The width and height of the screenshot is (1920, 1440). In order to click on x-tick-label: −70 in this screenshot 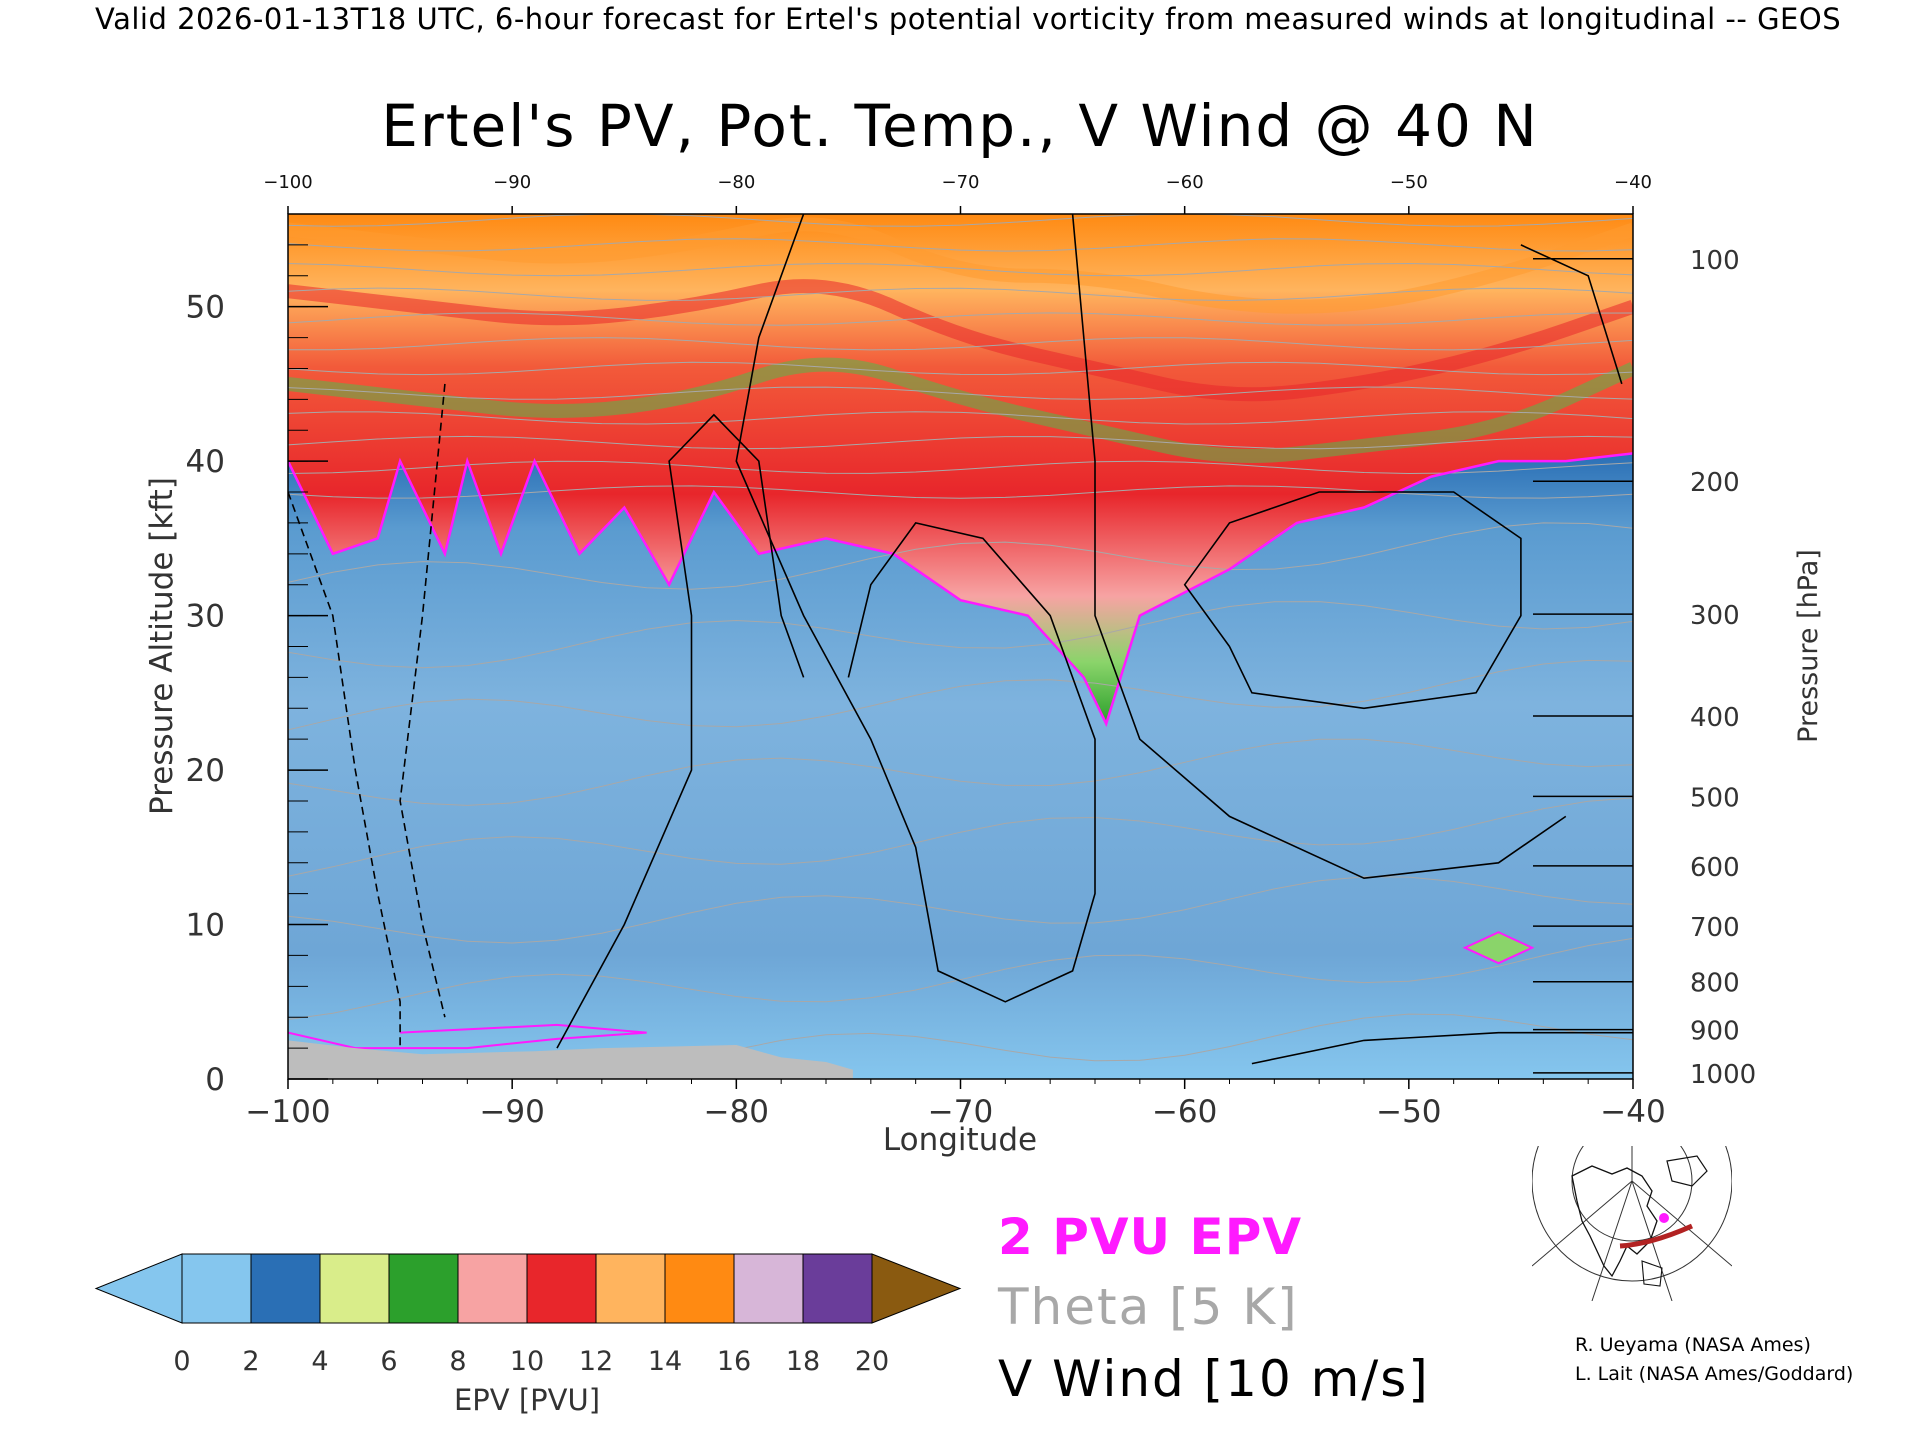, I will do `click(960, 1112)`.